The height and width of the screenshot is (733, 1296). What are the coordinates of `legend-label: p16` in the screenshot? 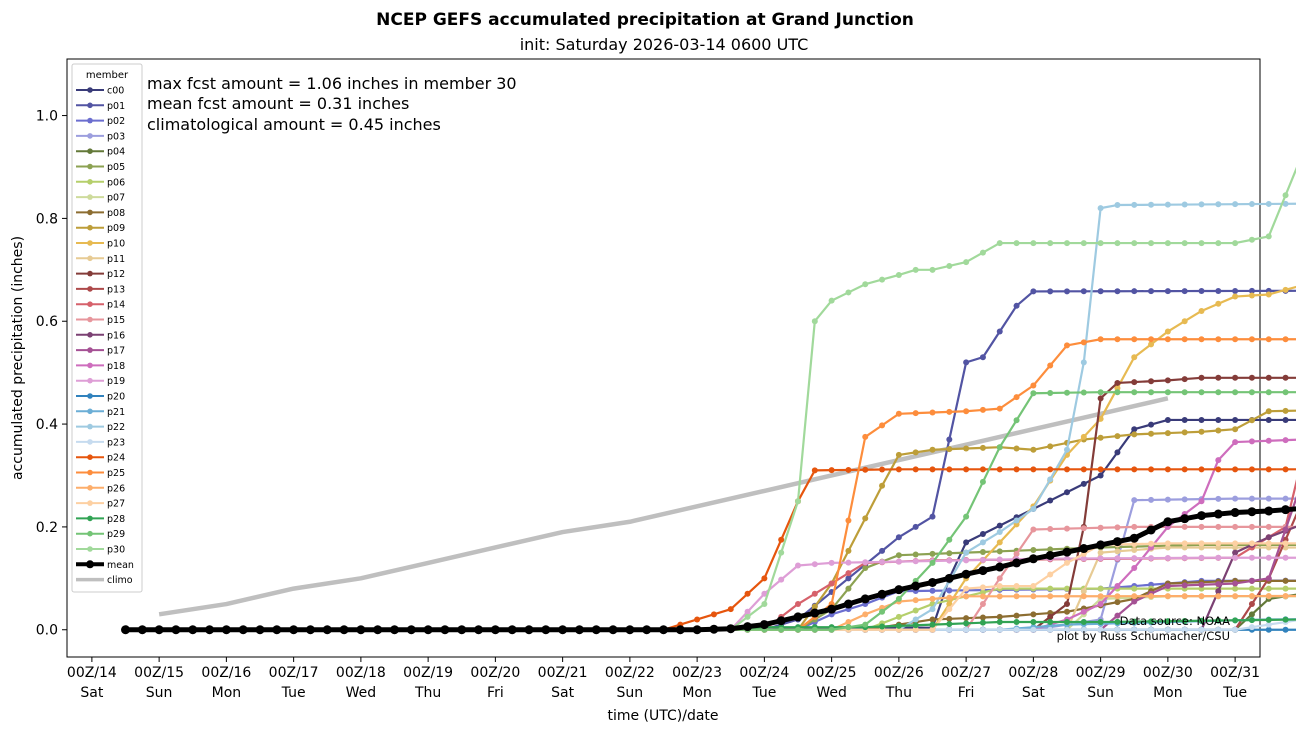 It's located at (116, 335).